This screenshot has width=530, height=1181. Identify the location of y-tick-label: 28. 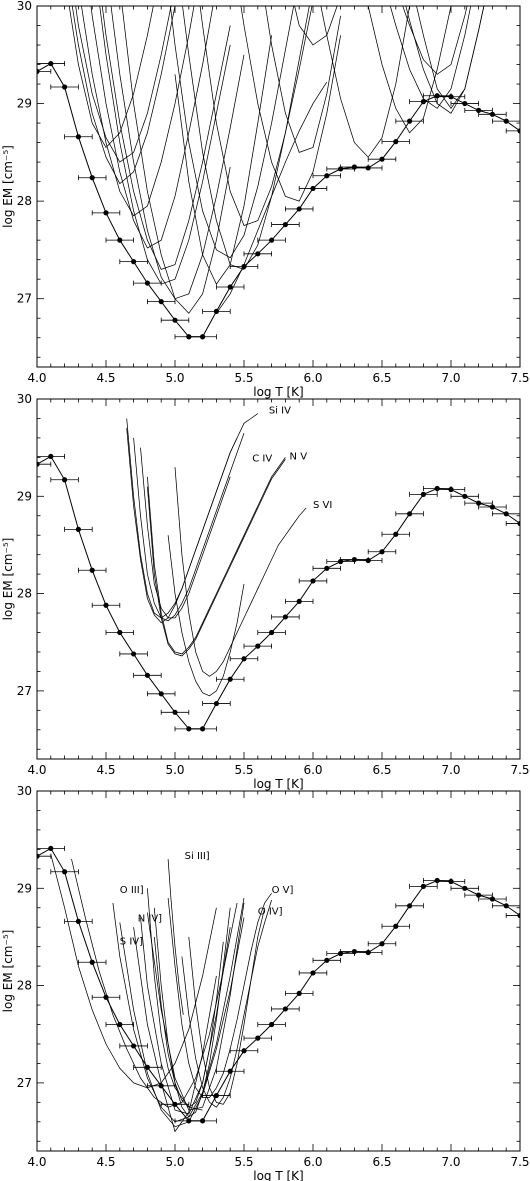
(24, 201).